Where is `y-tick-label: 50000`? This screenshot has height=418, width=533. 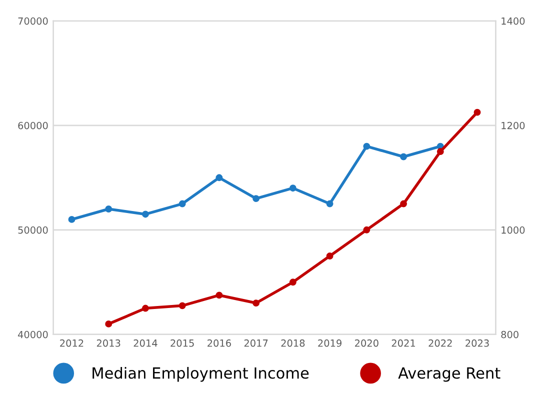 y-tick-label: 50000 is located at coordinates (33, 230).